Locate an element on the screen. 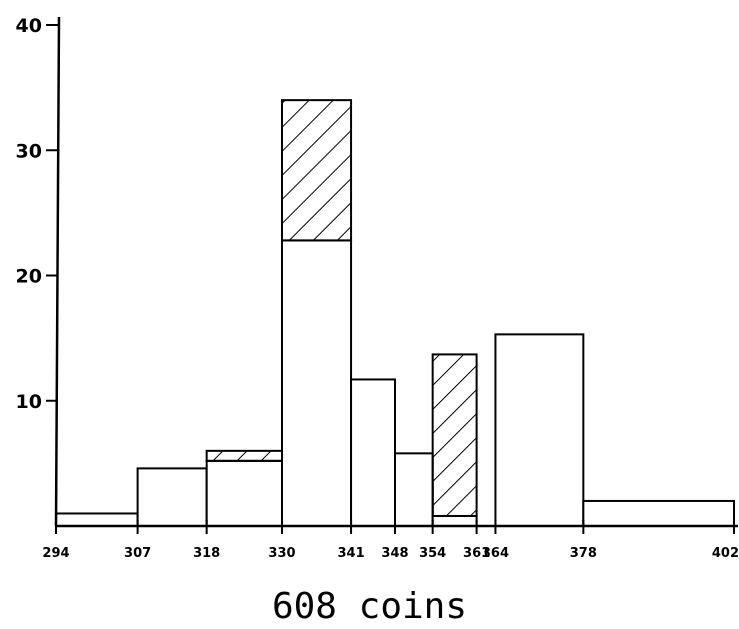 The image size is (739, 629). y-tick-label-30: 30 is located at coordinates (29, 151).